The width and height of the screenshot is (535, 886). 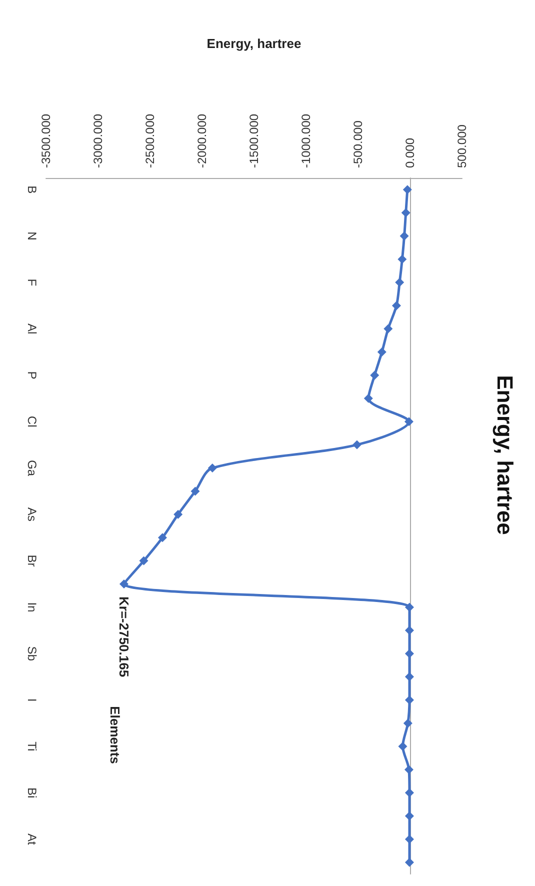 I want to click on y-tick-label: At, so click(x=32, y=840).